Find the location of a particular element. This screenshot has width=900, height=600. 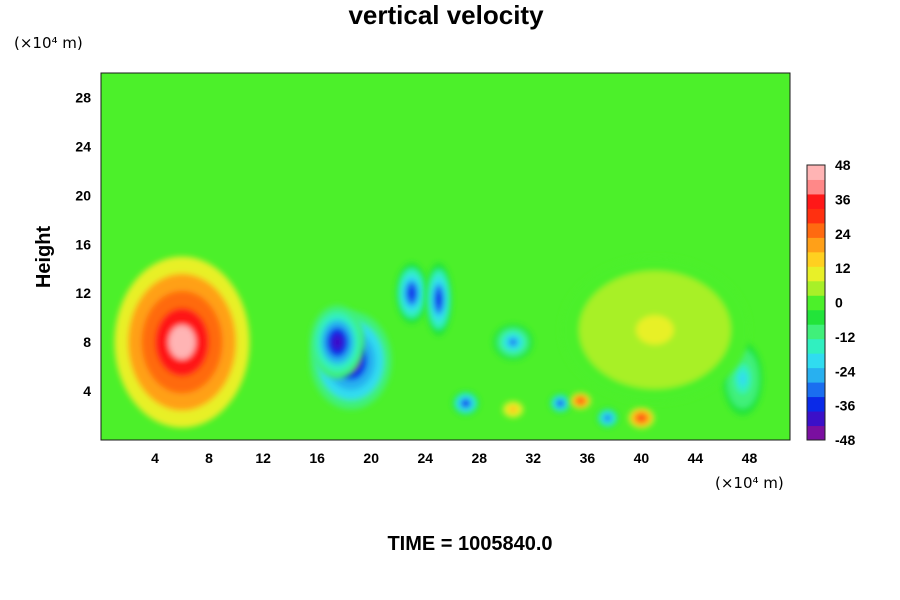

x-tick-label: 32 is located at coordinates (534, 458).